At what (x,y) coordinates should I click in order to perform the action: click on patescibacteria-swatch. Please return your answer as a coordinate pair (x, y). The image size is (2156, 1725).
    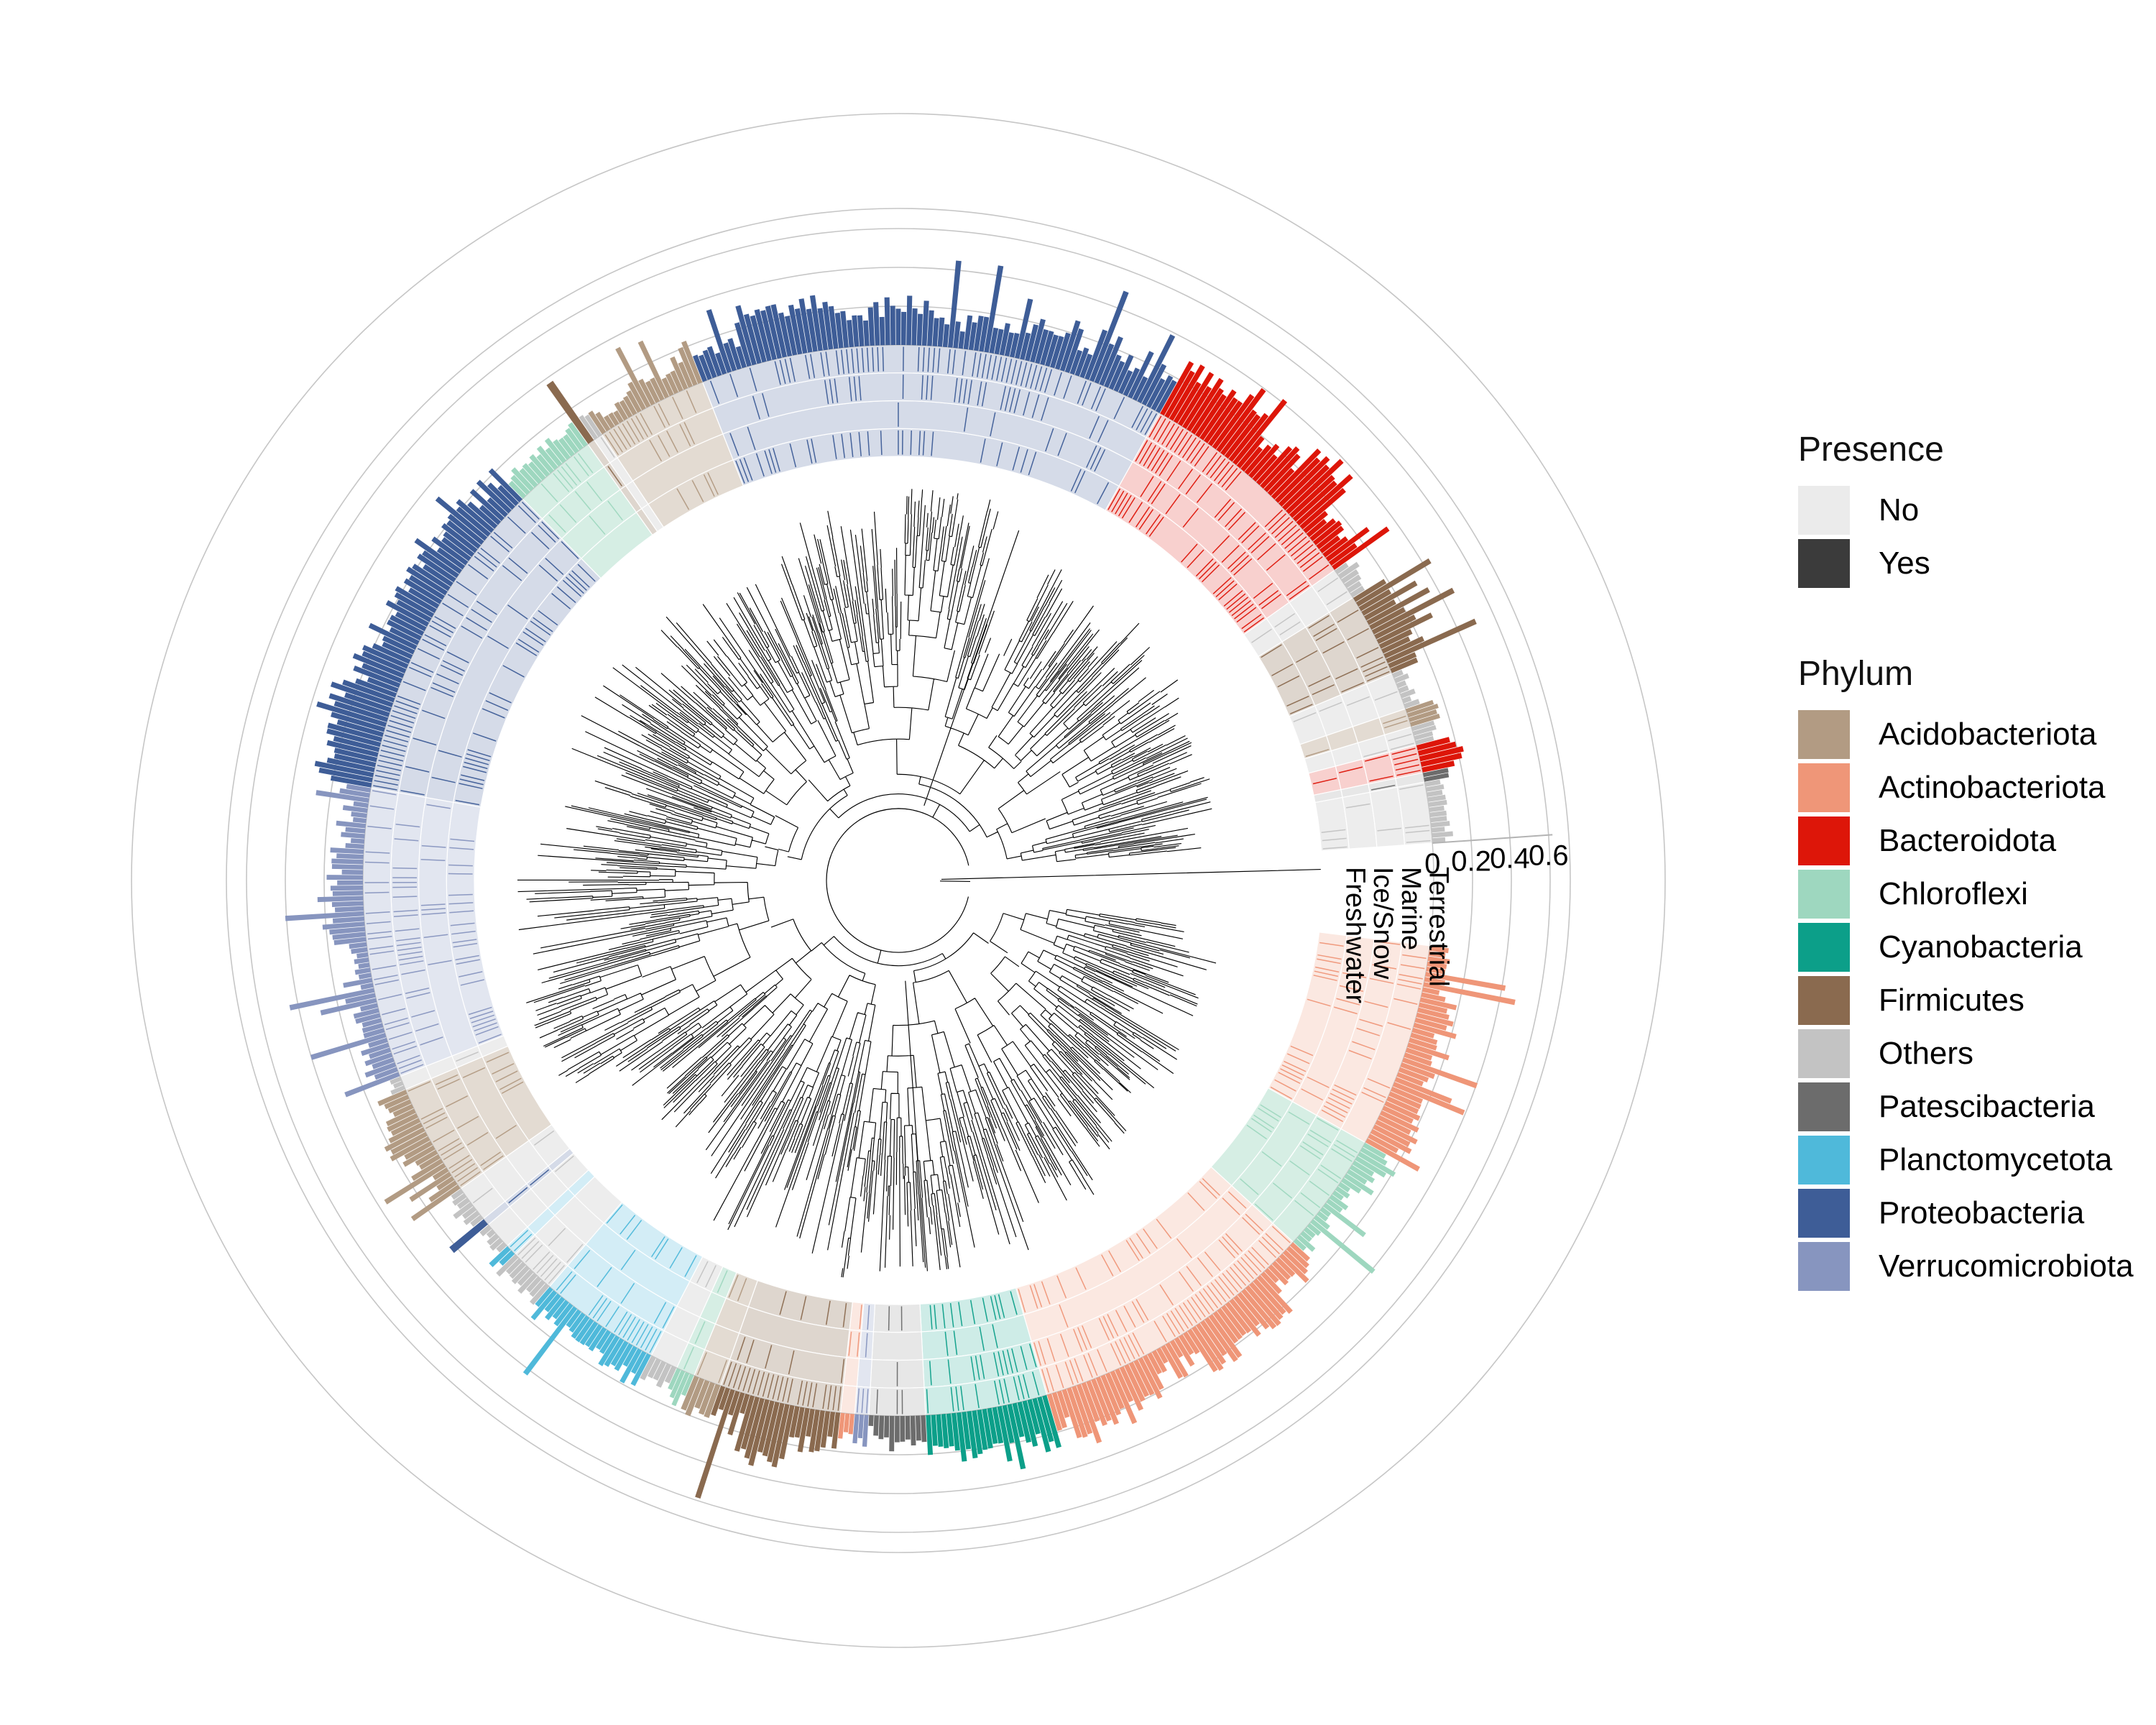
    Looking at the image, I should click on (1824, 1106).